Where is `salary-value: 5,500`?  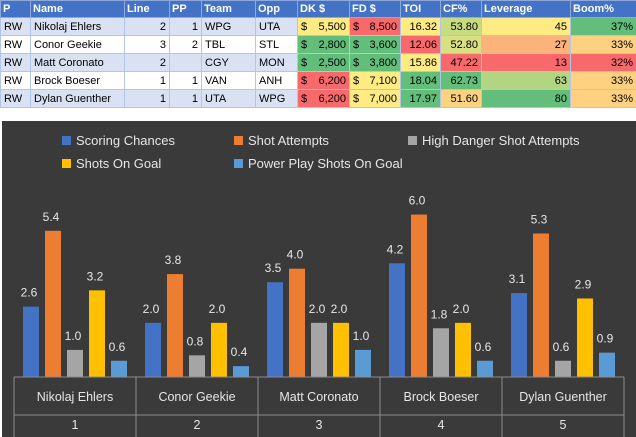 salary-value: 5,500 is located at coordinates (332, 26).